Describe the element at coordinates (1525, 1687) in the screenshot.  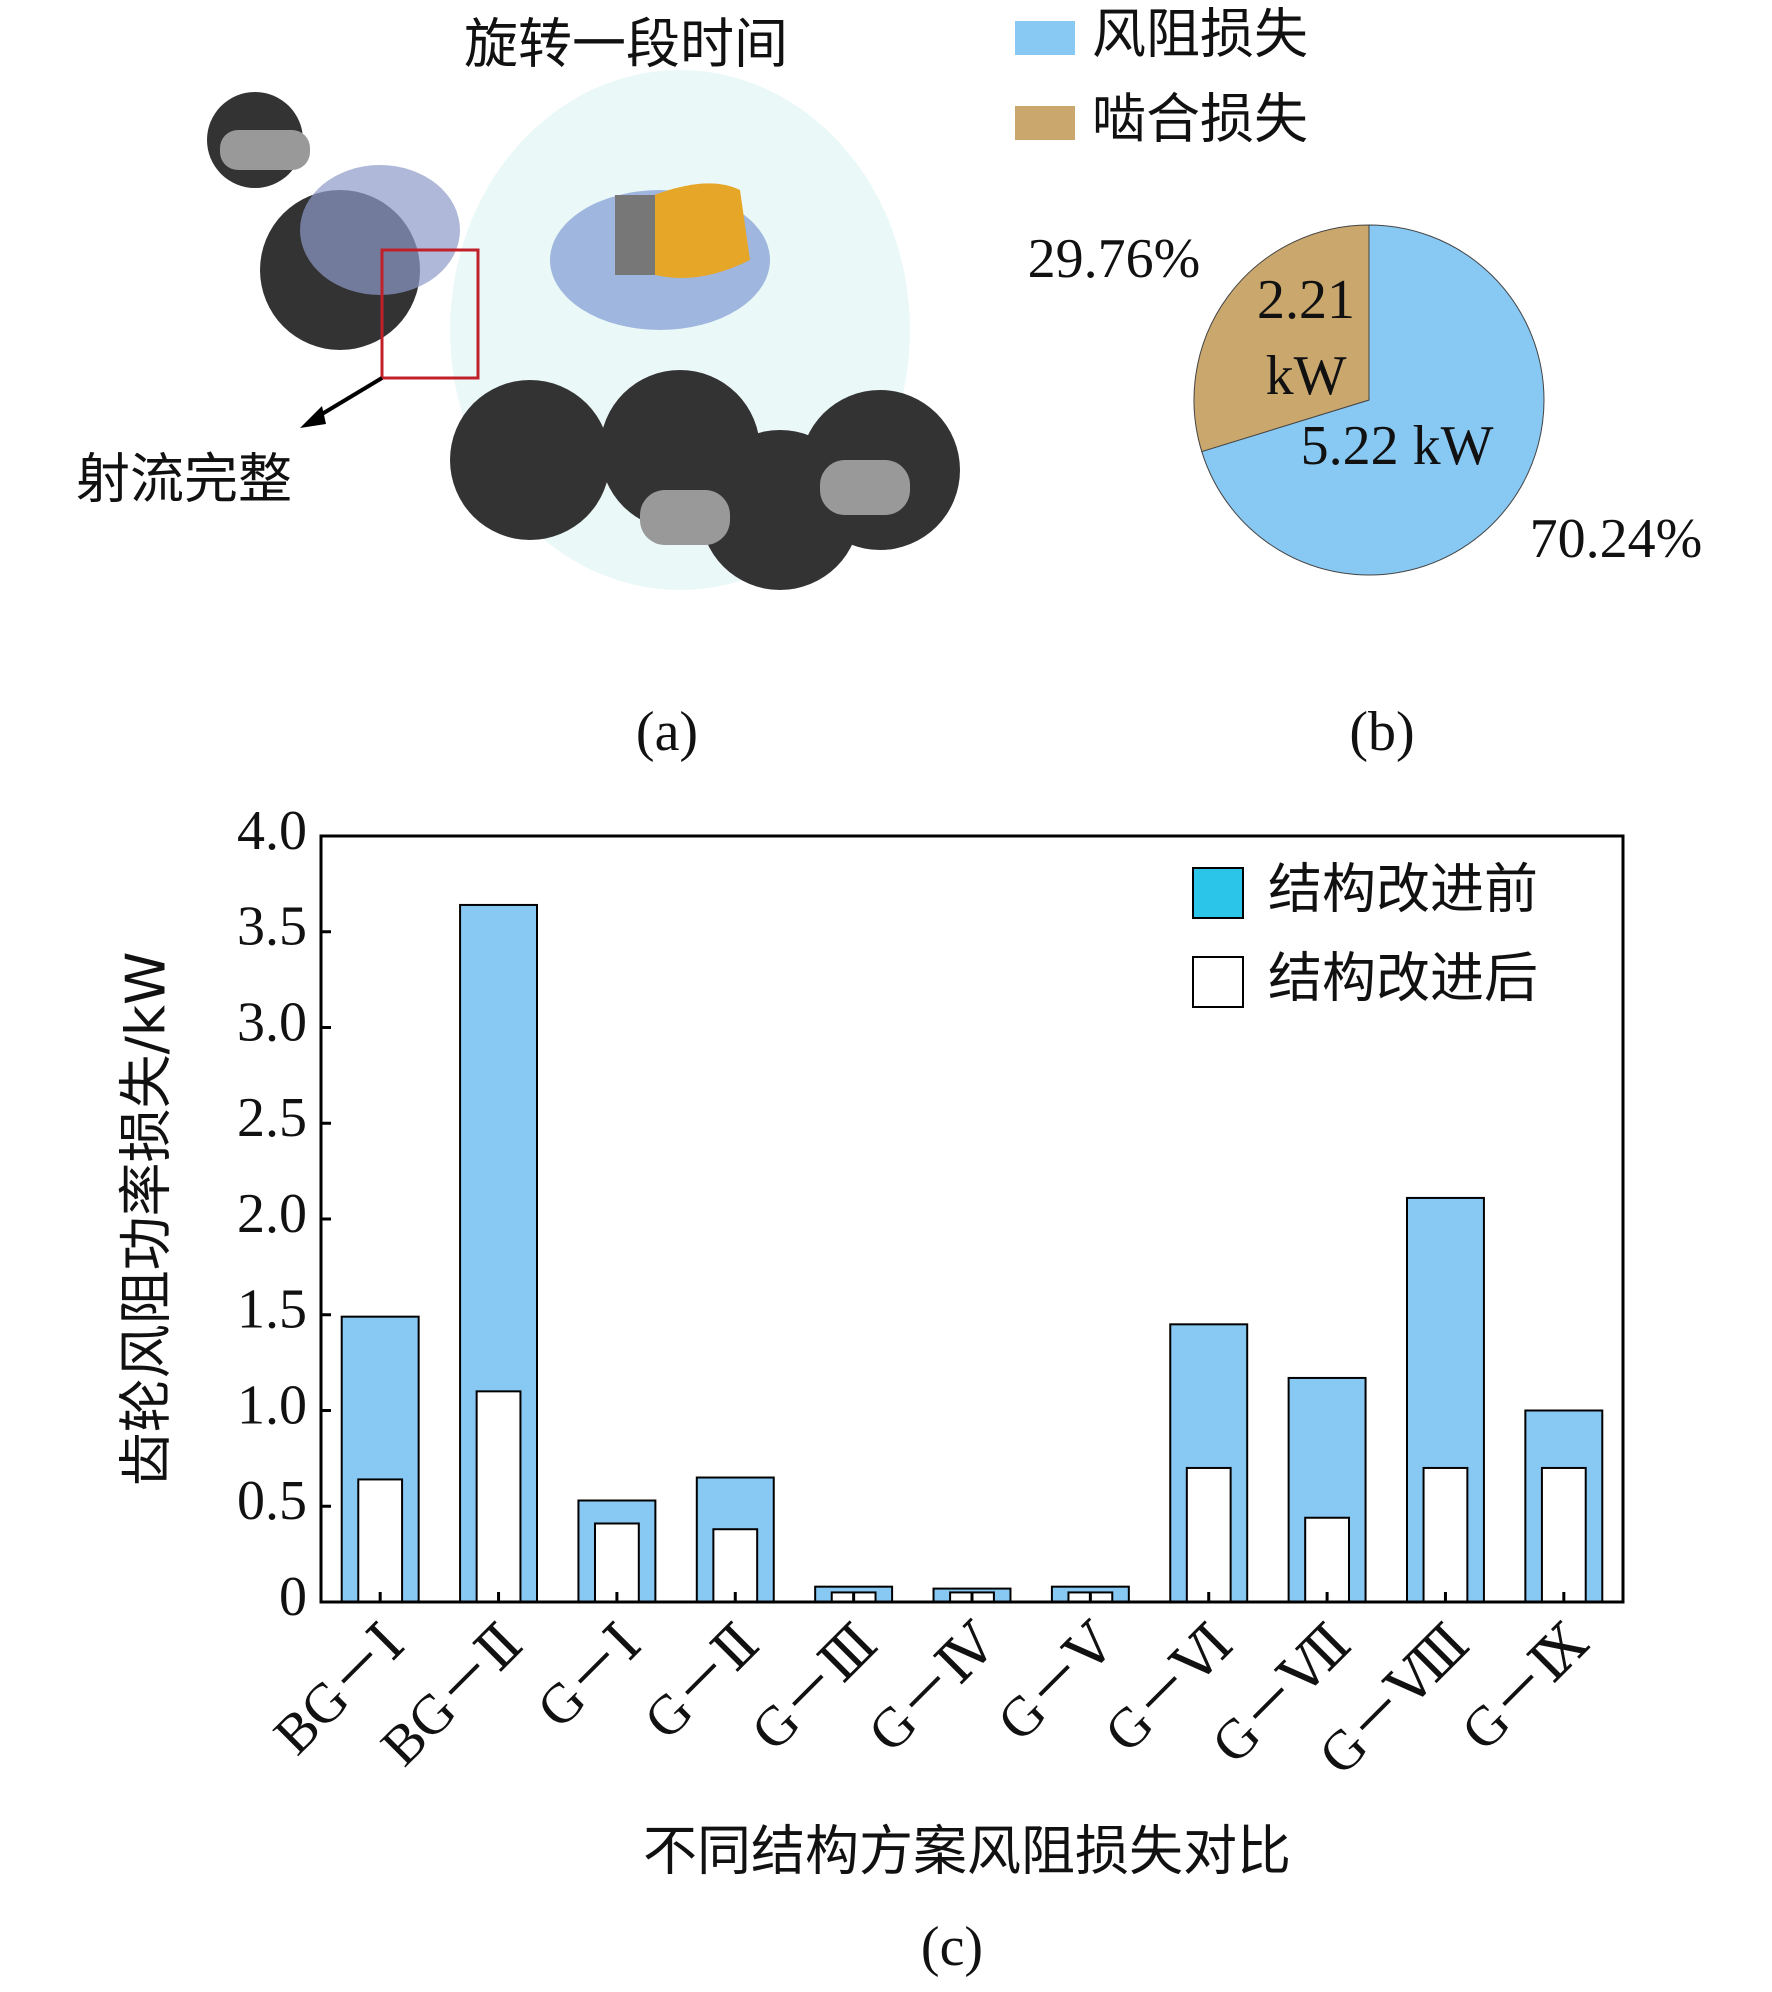
I see `x-tick-label: G－Ⅸ` at that location.